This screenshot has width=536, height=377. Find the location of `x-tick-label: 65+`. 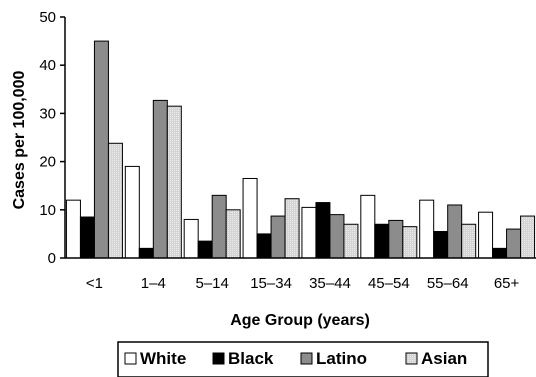

x-tick-label: 65+ is located at coordinates (507, 283).